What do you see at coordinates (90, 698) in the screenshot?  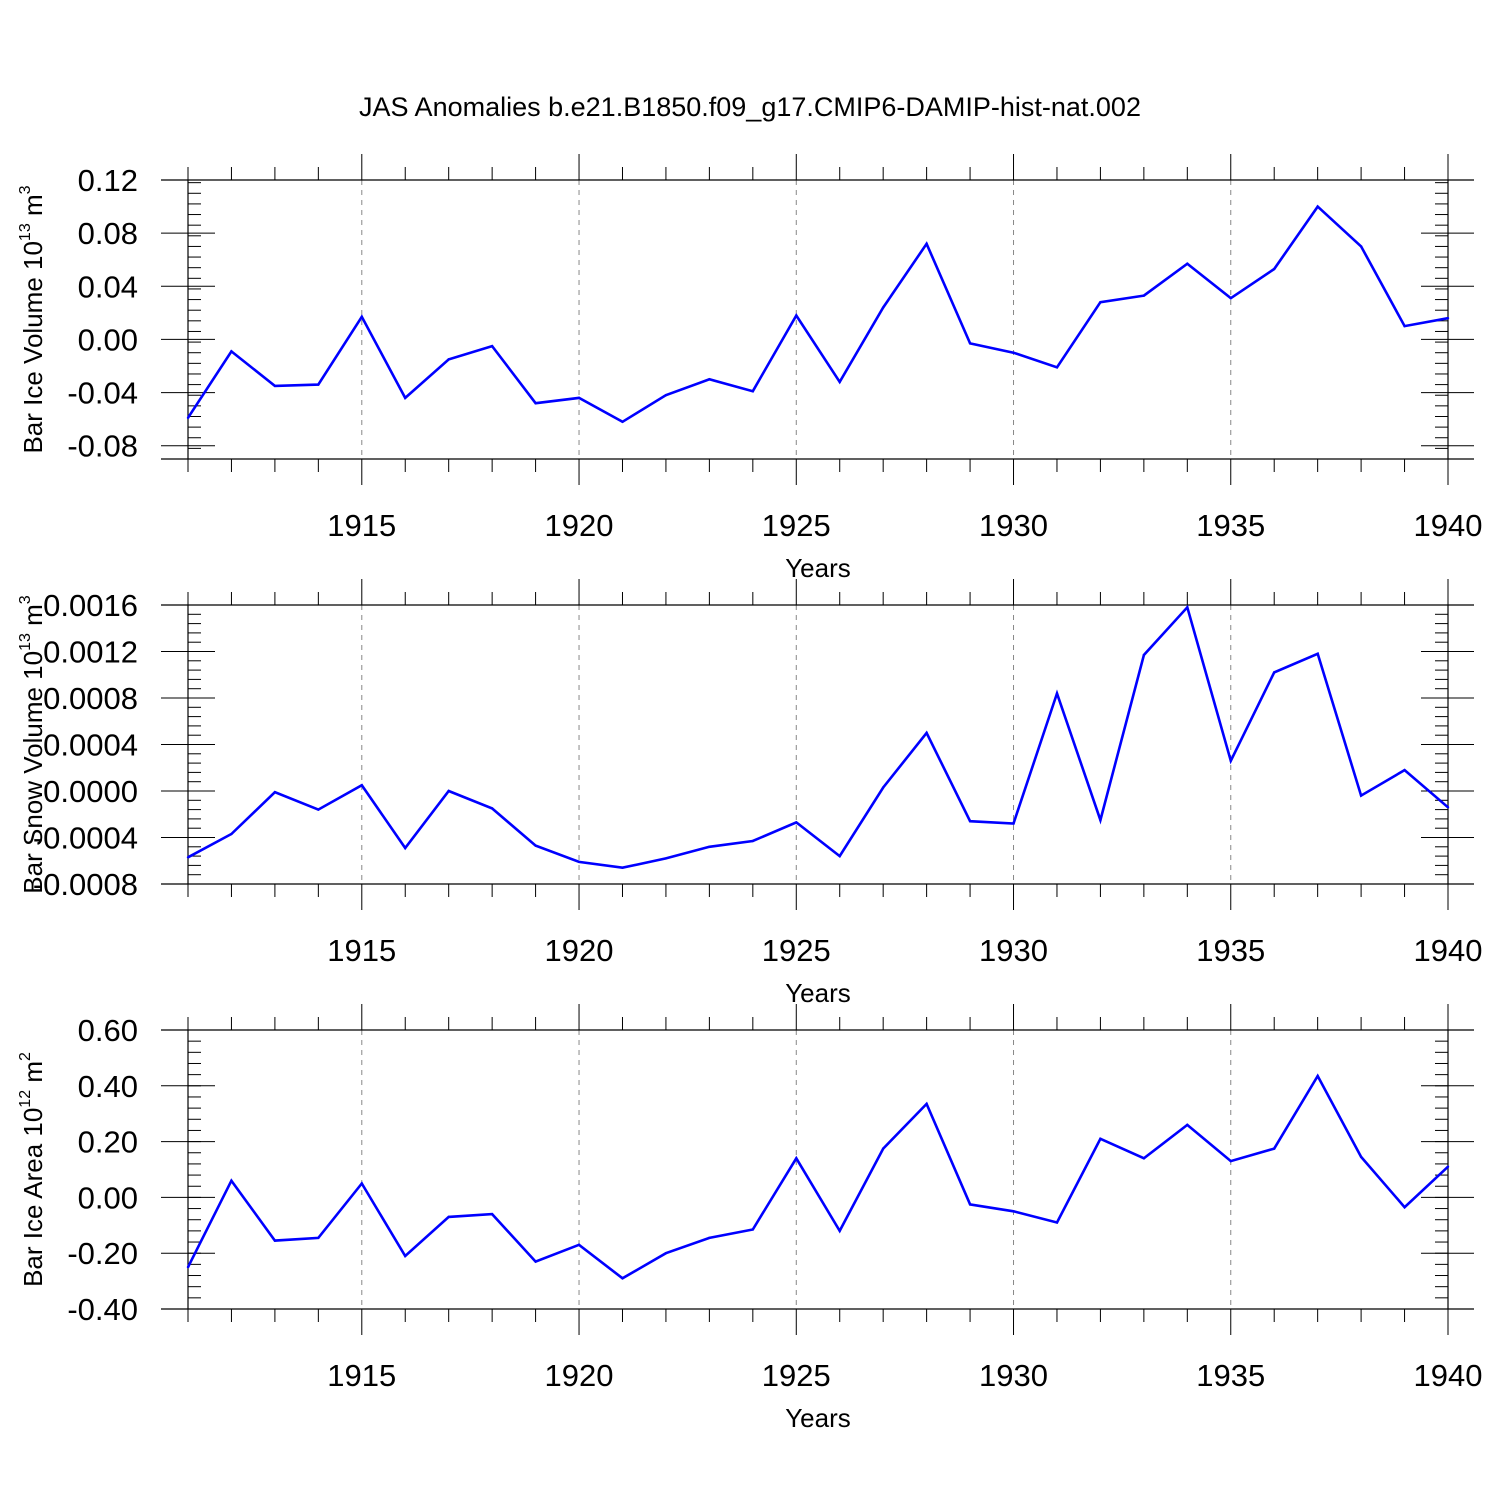 I see `y-tick-label: 0.0008` at bounding box center [90, 698].